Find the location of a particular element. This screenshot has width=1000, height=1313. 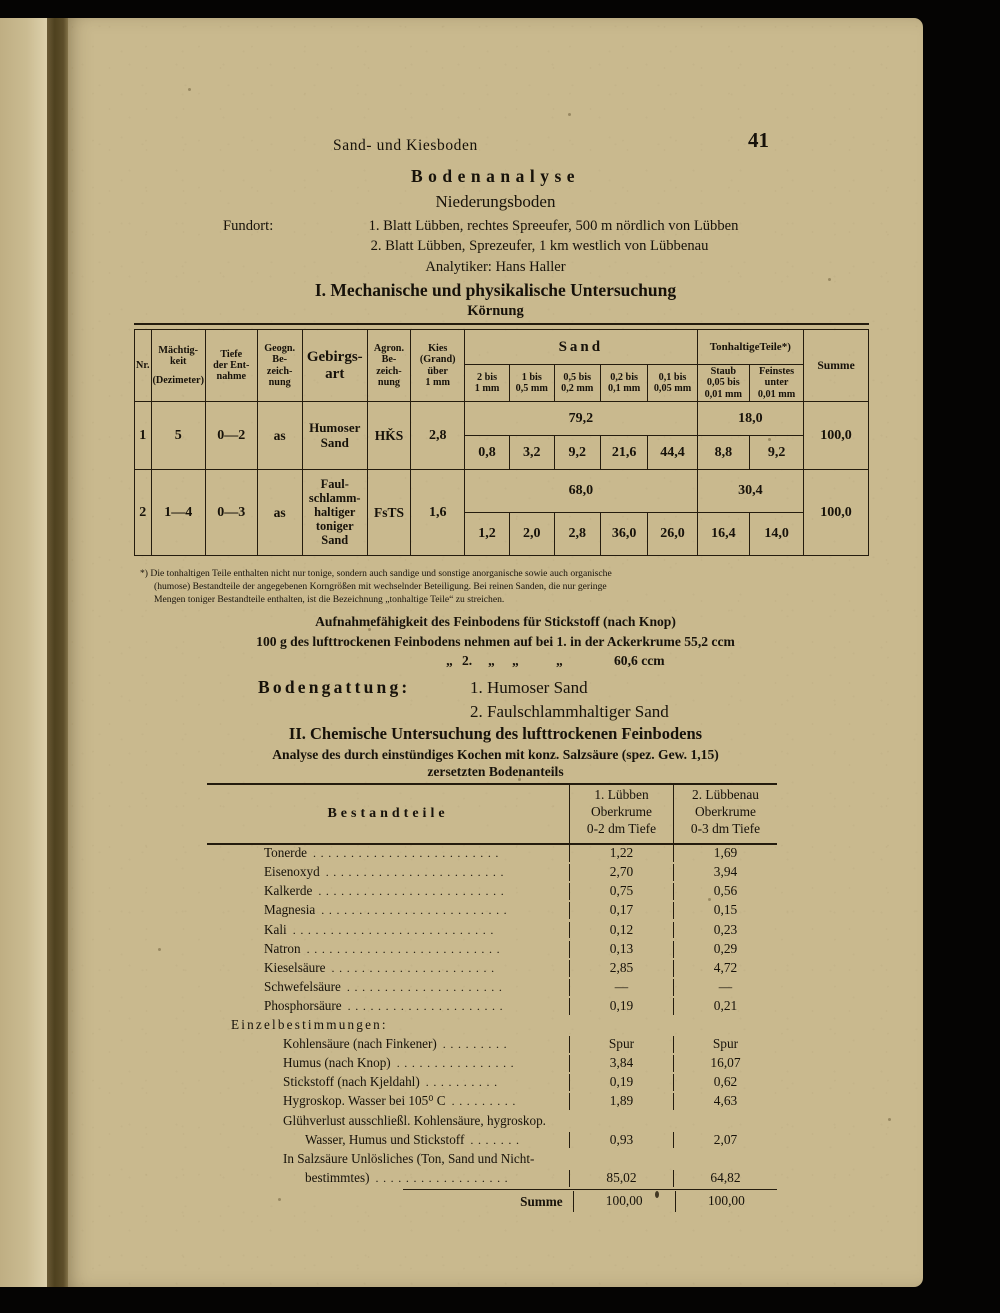

cell-sand-v5: 26,0 is located at coordinates (672, 534).